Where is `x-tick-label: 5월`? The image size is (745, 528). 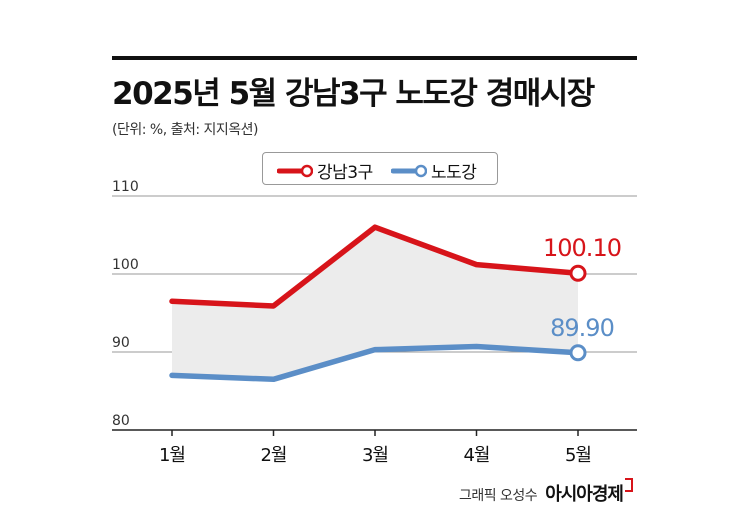
x-tick-label: 5월 is located at coordinates (578, 455).